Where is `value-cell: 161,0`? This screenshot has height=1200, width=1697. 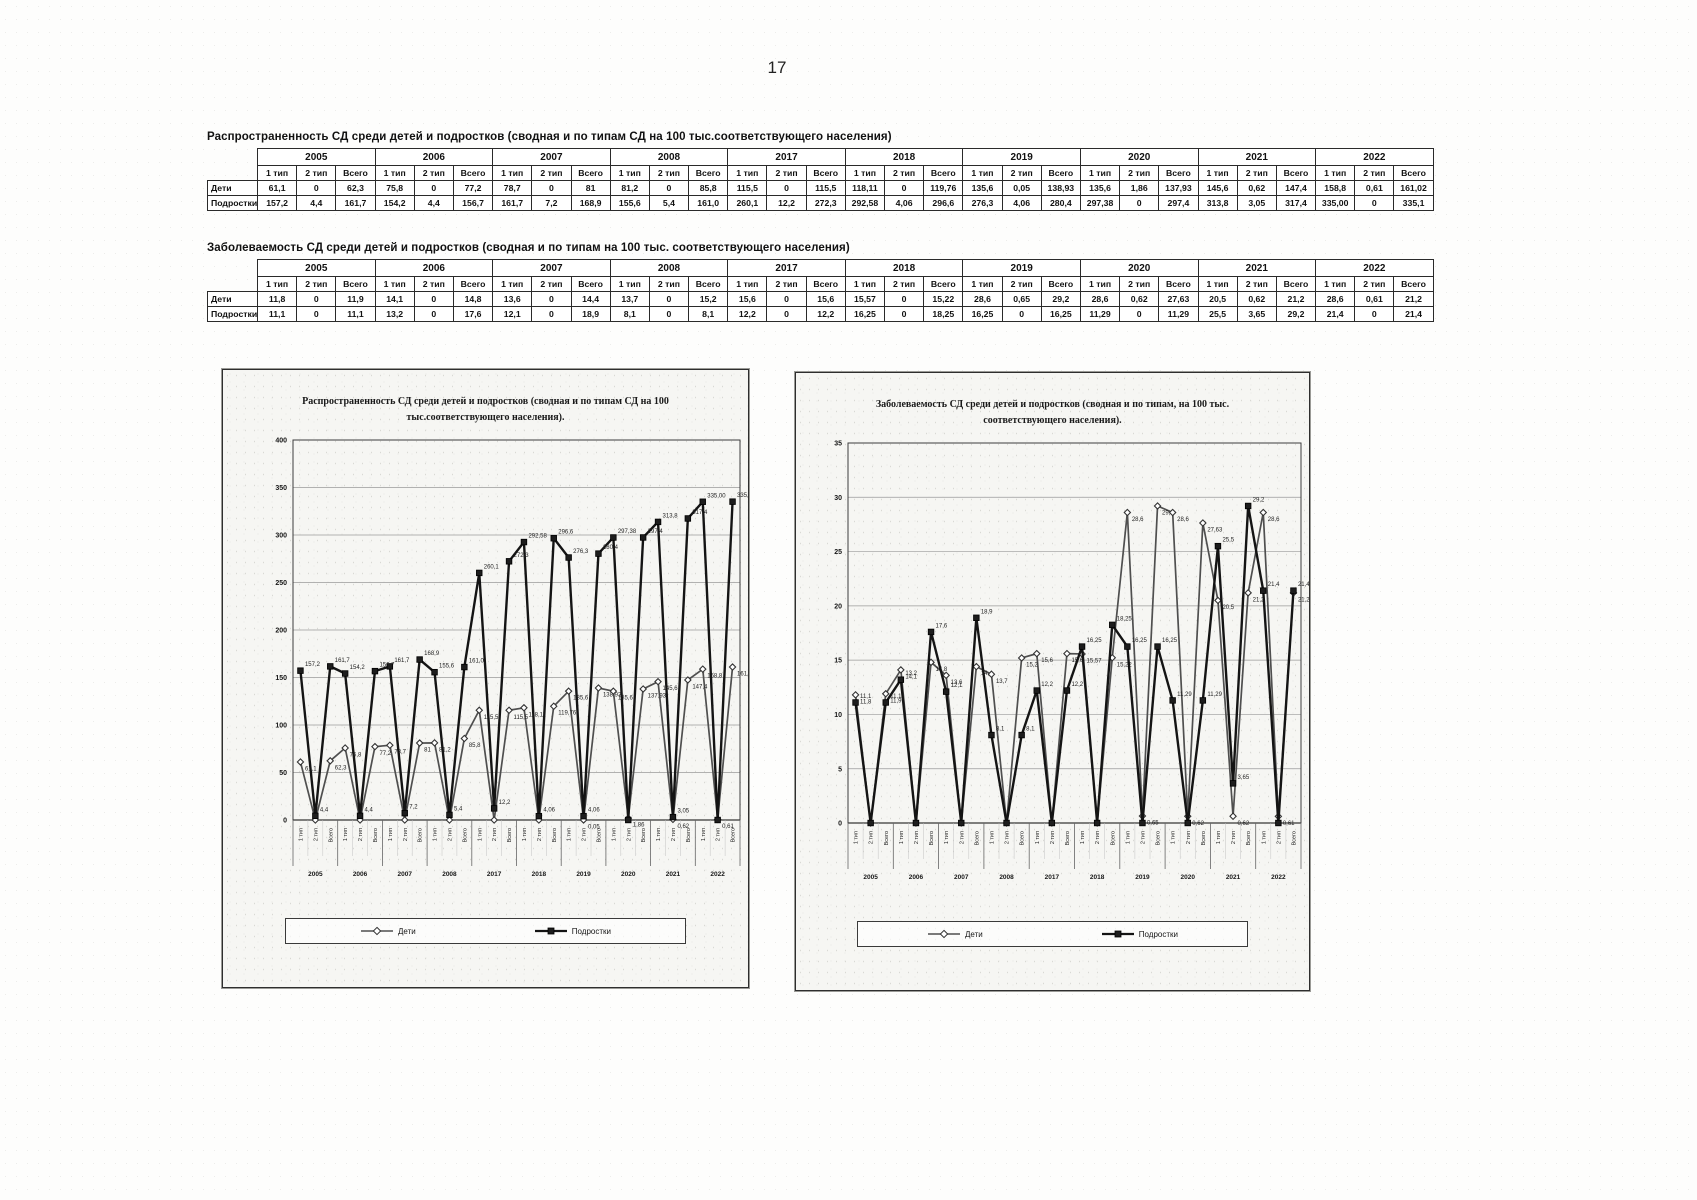
value-cell: 161,0 is located at coordinates (708, 203).